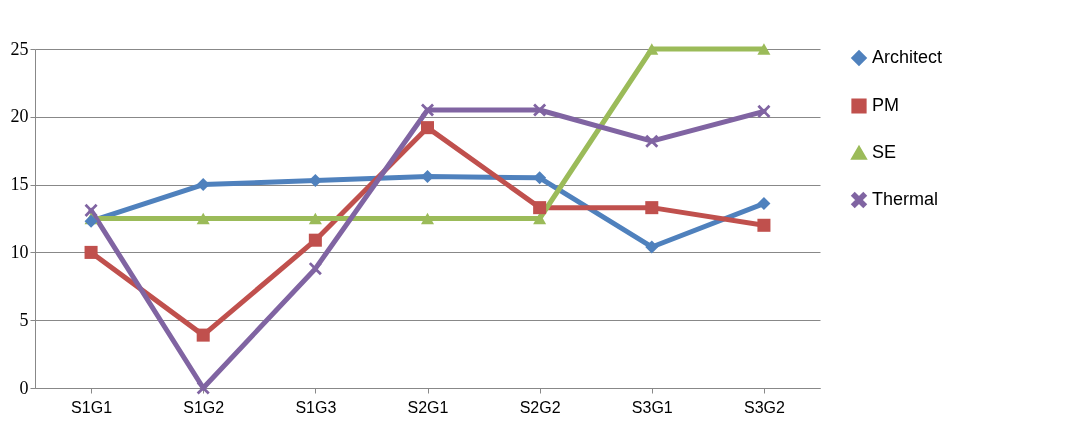  Describe the element at coordinates (24, 387) in the screenshot. I see `y-tick-label: 0` at that location.